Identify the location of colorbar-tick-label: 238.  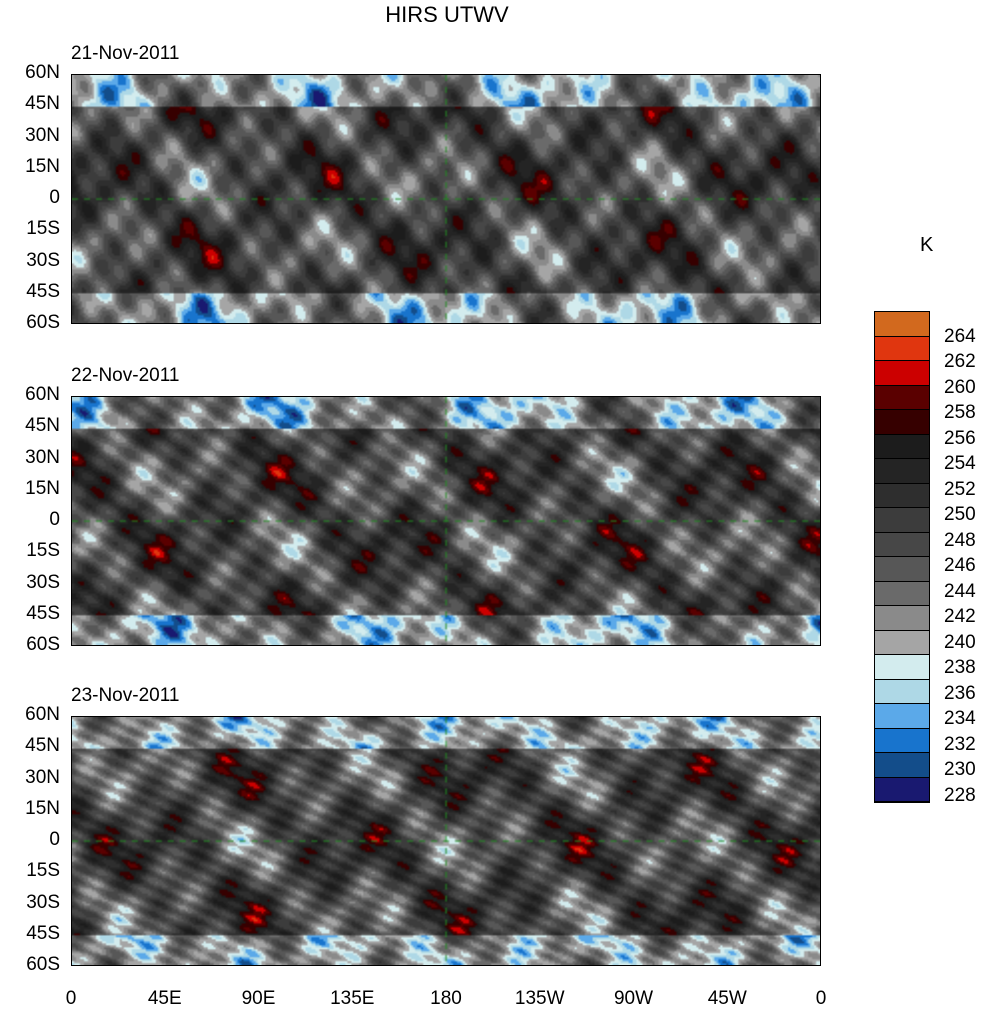
(960, 667).